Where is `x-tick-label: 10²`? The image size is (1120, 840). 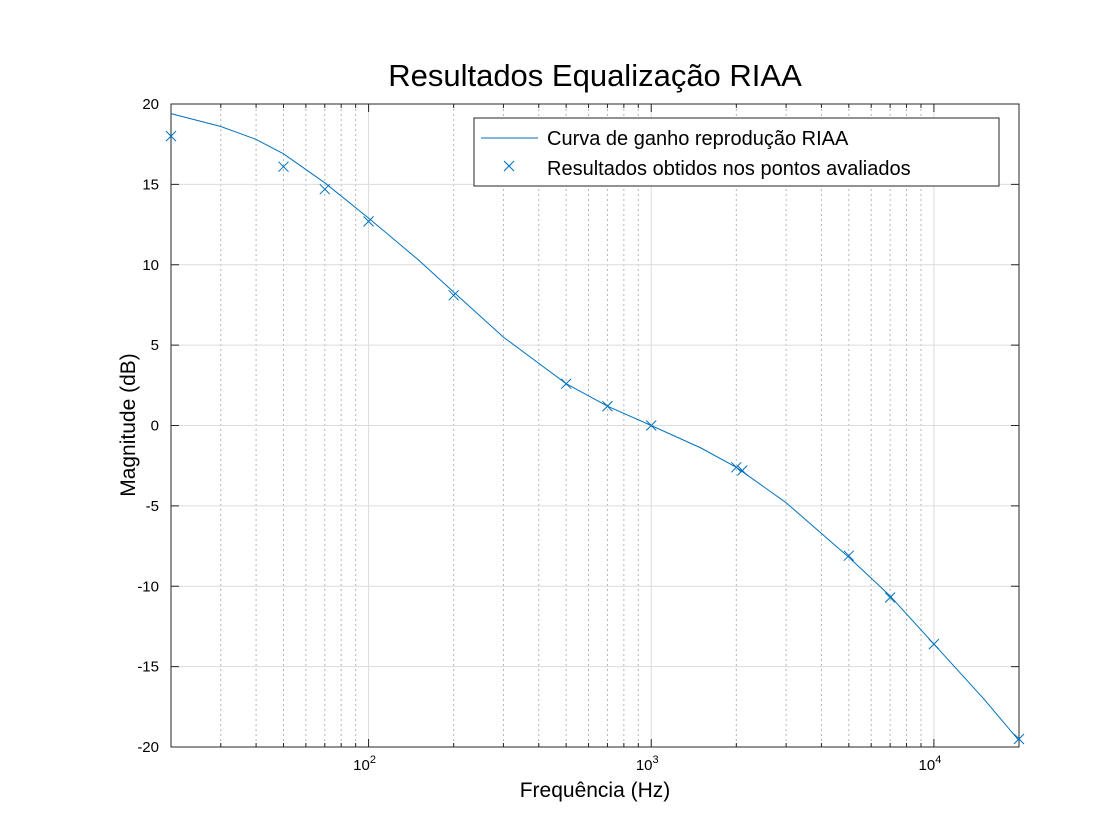 x-tick-label: 10² is located at coordinates (364, 764).